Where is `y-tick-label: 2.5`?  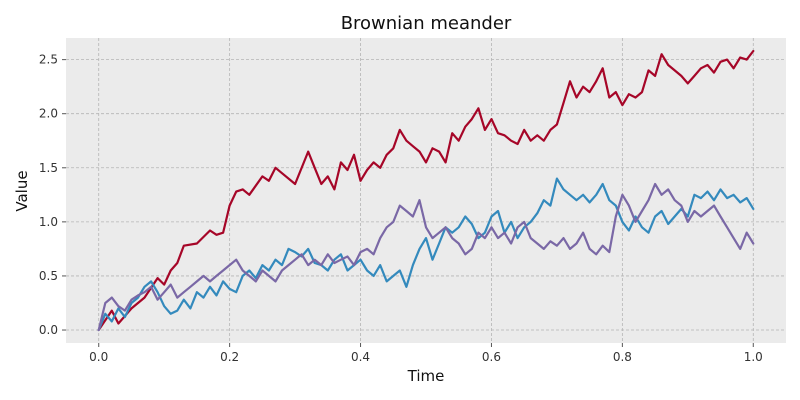 y-tick-label: 2.5 is located at coordinates (48, 60).